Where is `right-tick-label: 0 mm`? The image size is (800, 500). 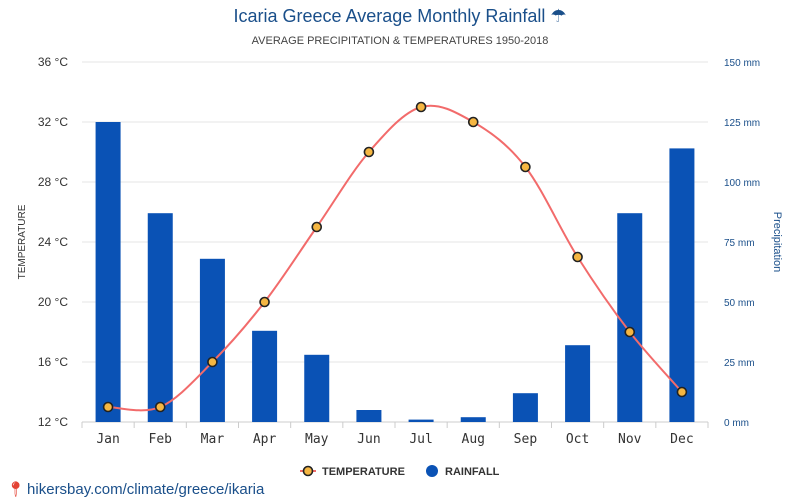 right-tick-label: 0 mm is located at coordinates (736, 423).